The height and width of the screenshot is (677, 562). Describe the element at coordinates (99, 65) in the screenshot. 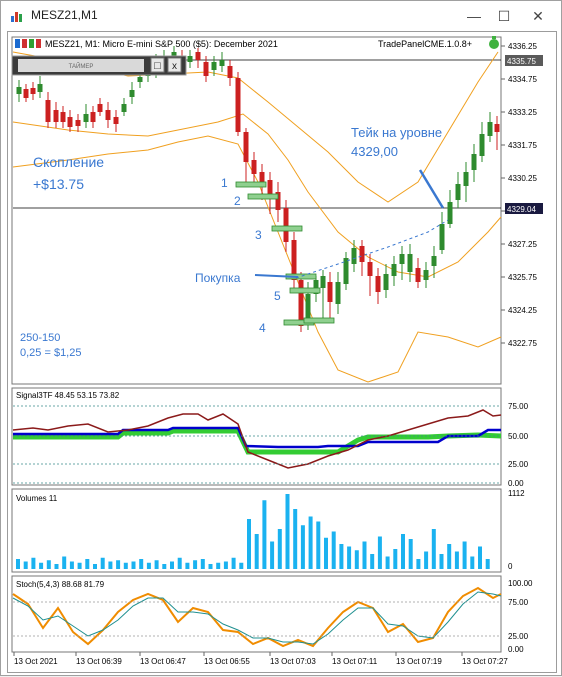

I see `timer-widget: ТАЙМЕР □ x` at that location.